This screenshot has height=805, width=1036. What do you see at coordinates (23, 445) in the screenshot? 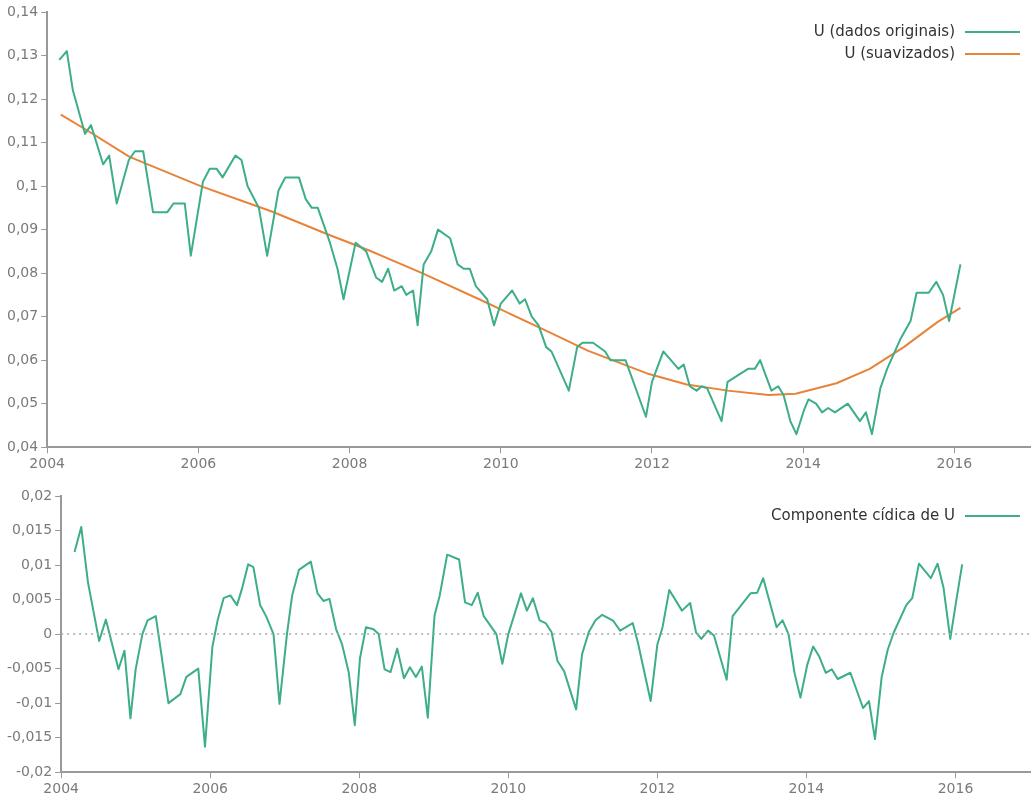
I see `y-tick-label: 0,04` at bounding box center [23, 445].